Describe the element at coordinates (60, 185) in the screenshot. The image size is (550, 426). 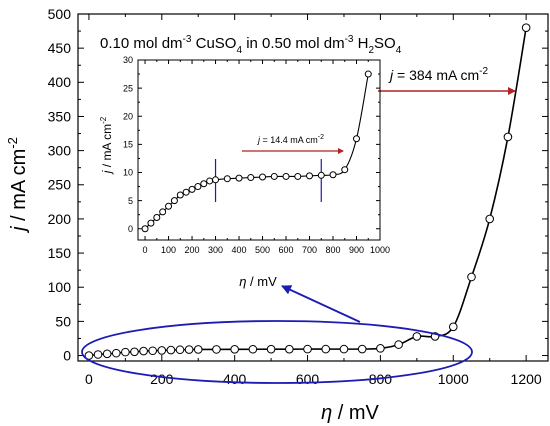
I see `main-y-tick-label: 250` at that location.